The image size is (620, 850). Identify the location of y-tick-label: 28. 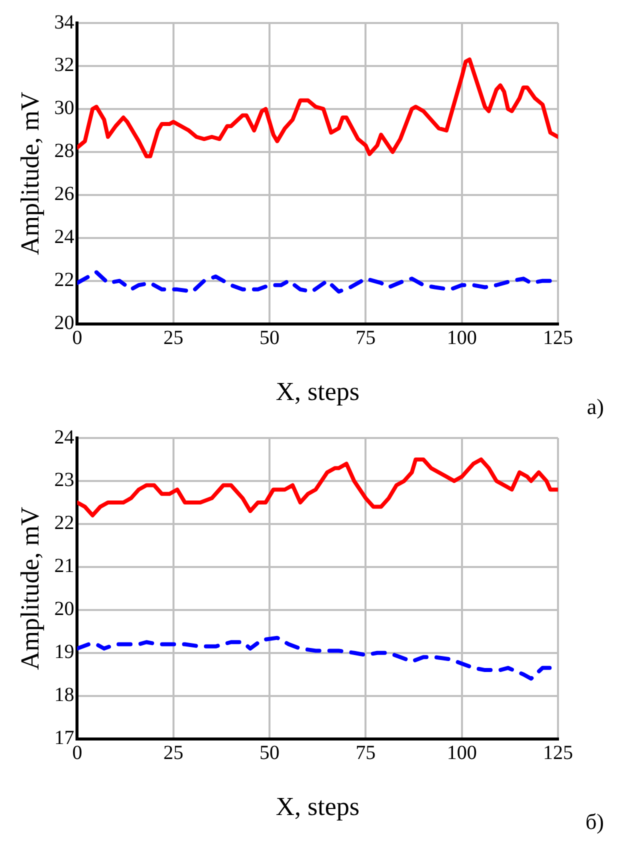
(64, 151).